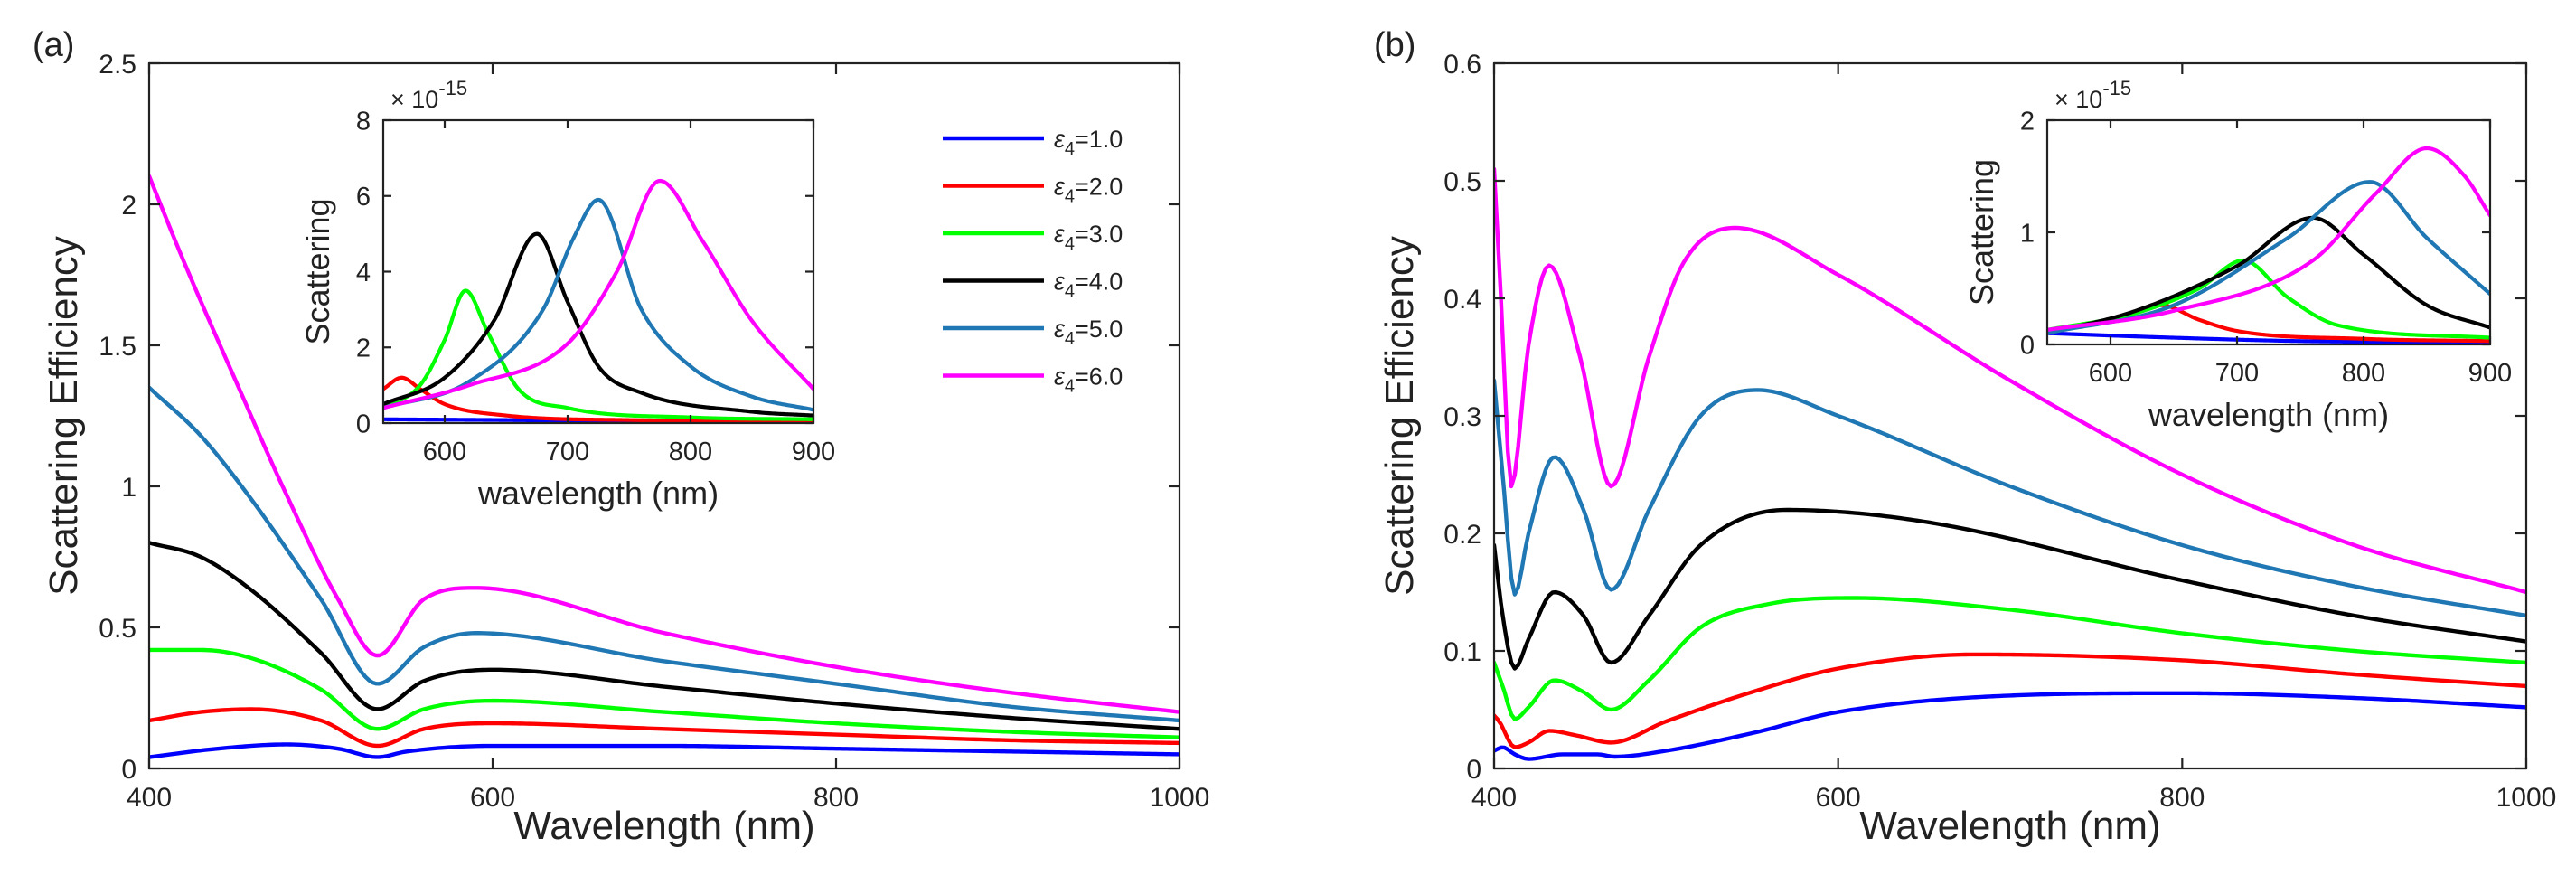 The image size is (2576, 876). Describe the element at coordinates (1462, 300) in the screenshot. I see `panel-b-ytick-label: 0.4` at that location.